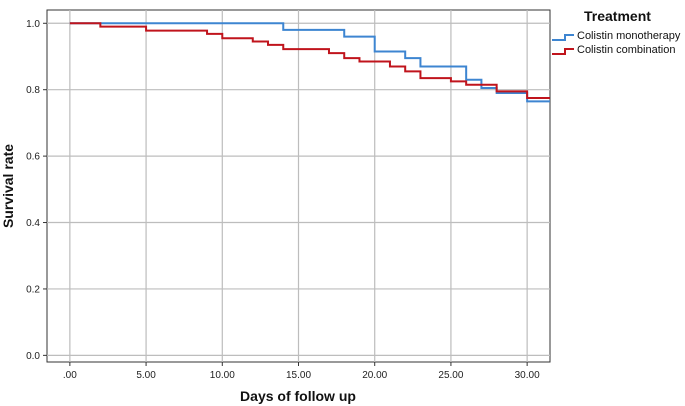 The width and height of the screenshot is (685, 406). What do you see at coordinates (298, 375) in the screenshot?
I see `x-tick-label: 15.00` at bounding box center [298, 375].